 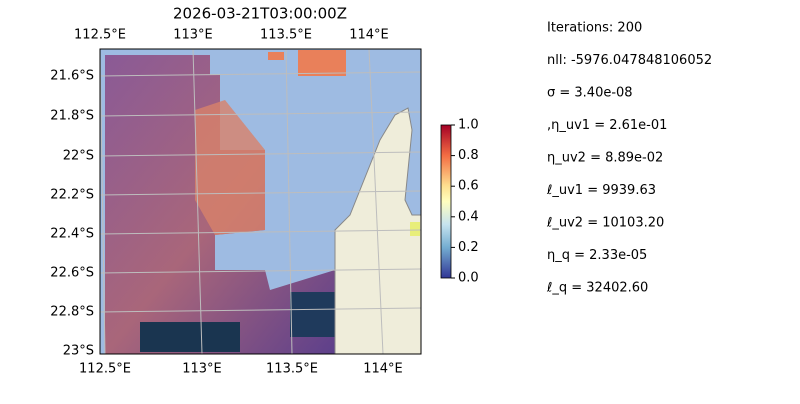 I want to click on stat-line: ℓ_uv1 = 9939.63, so click(x=601, y=190).